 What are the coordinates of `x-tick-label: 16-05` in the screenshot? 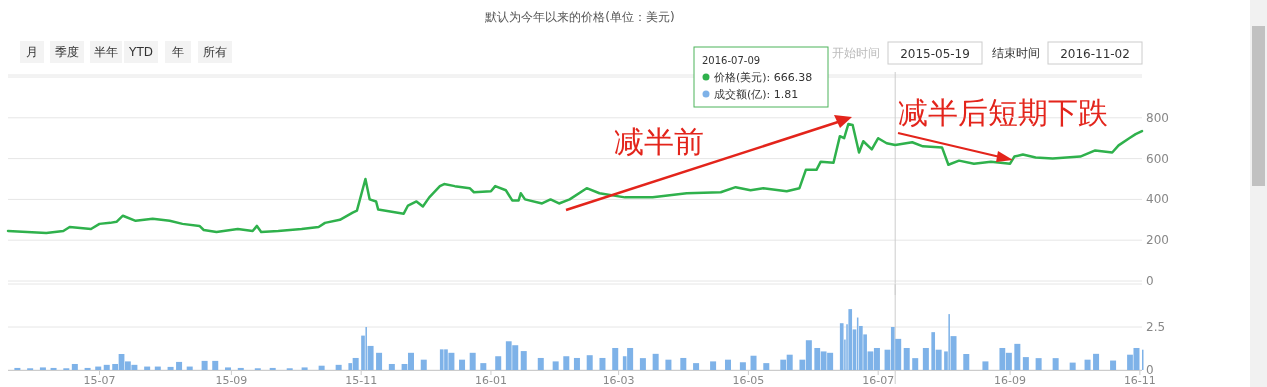 It's located at (748, 380).